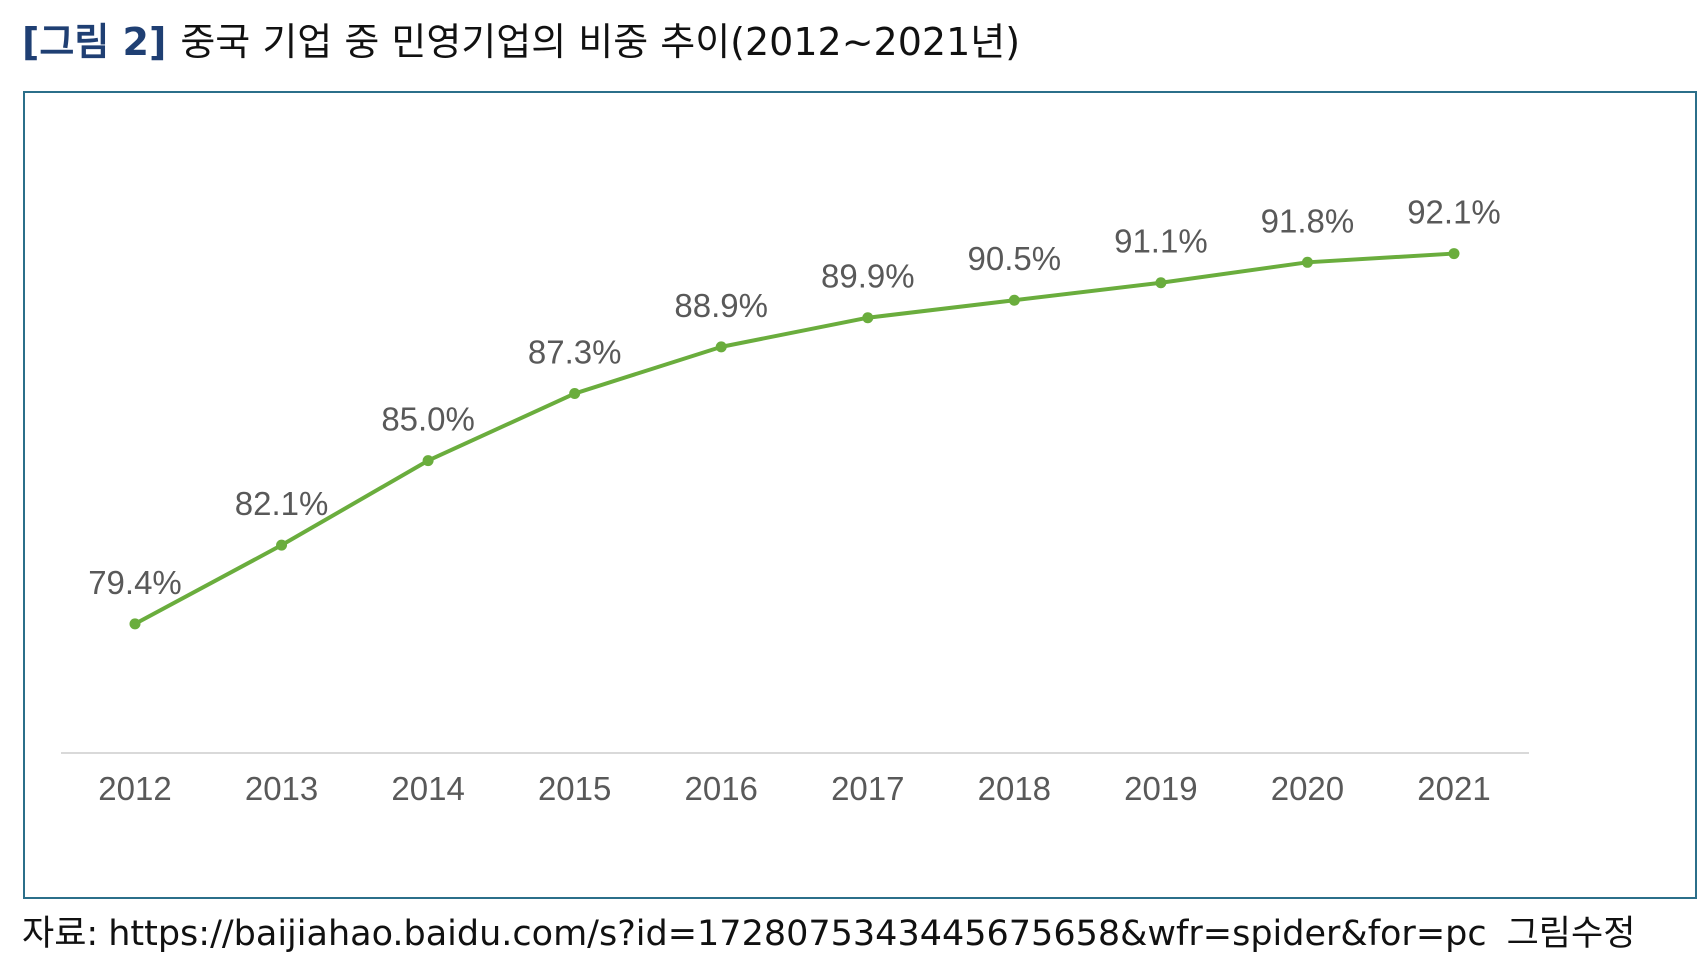  I want to click on data-label: 82.1%, so click(282, 503).